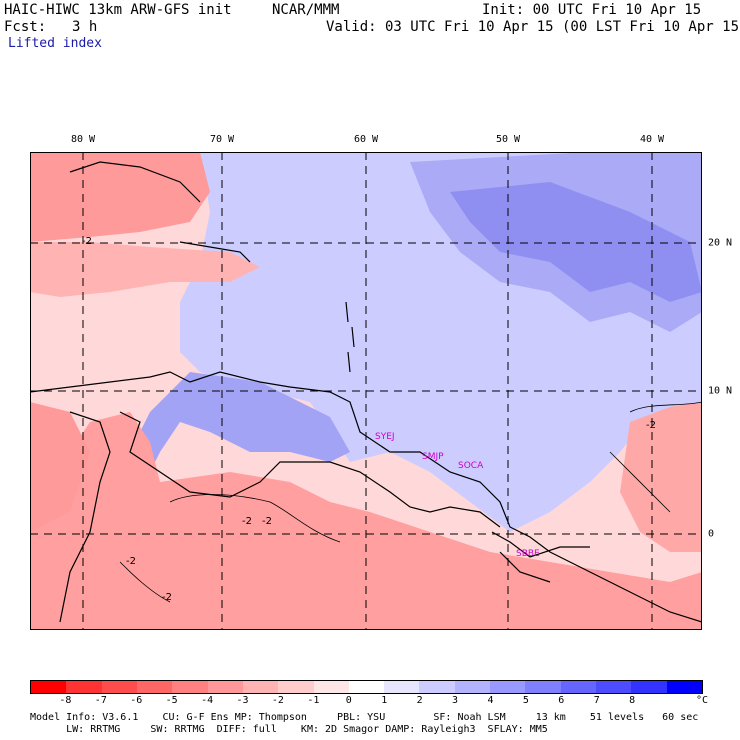 Image resolution: width=740 pixels, height=740 pixels. I want to click on lon-label-80w: 80 W, so click(83, 139).